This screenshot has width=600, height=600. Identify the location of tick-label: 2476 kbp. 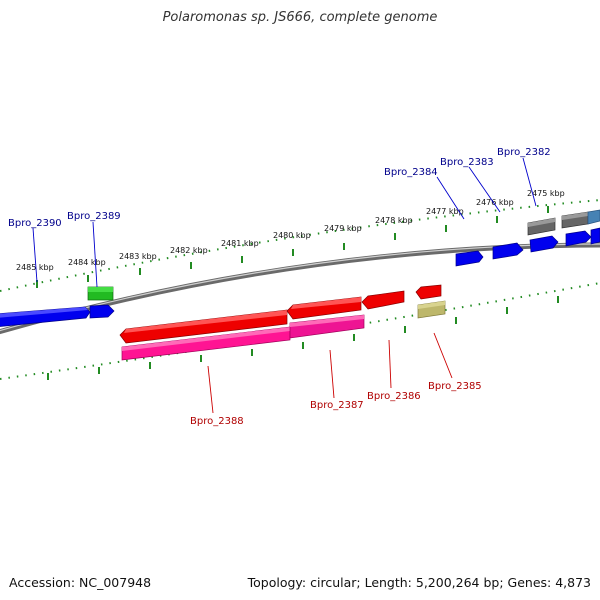
(495, 202).